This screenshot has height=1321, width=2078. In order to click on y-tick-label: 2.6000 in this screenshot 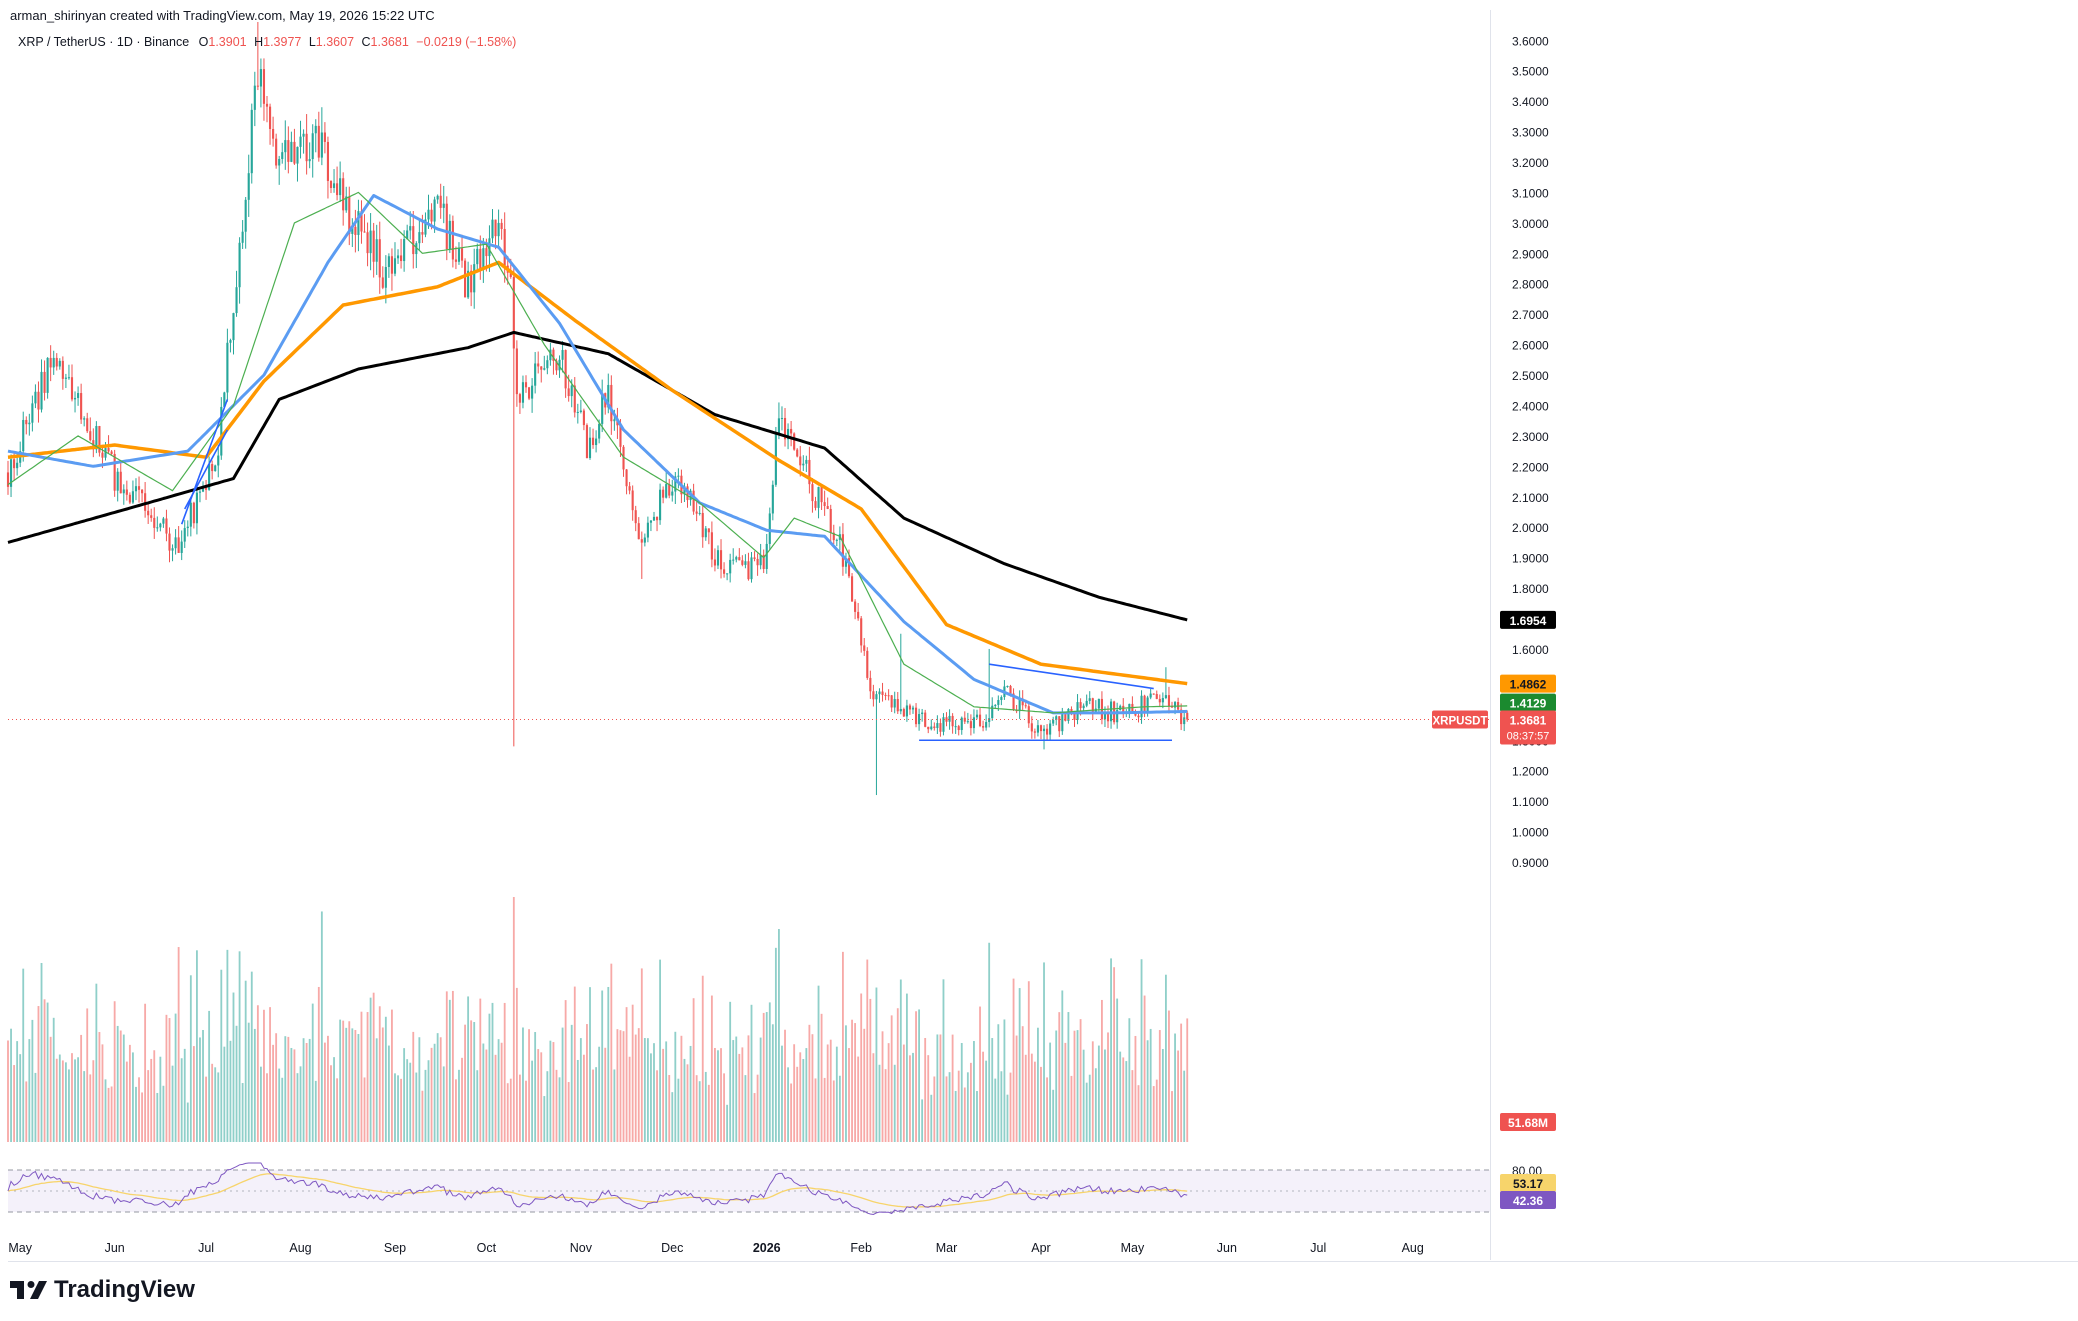, I will do `click(1530, 346)`.